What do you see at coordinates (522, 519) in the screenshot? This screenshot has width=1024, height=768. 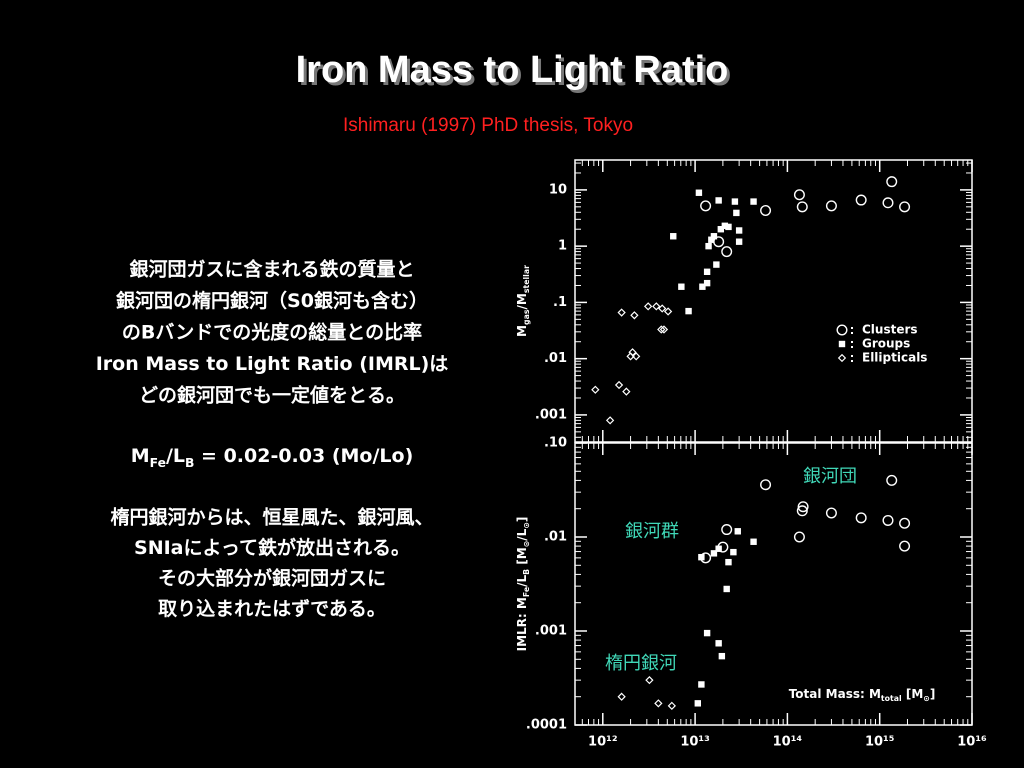 I see `y-axis-label-part: ]` at bounding box center [522, 519].